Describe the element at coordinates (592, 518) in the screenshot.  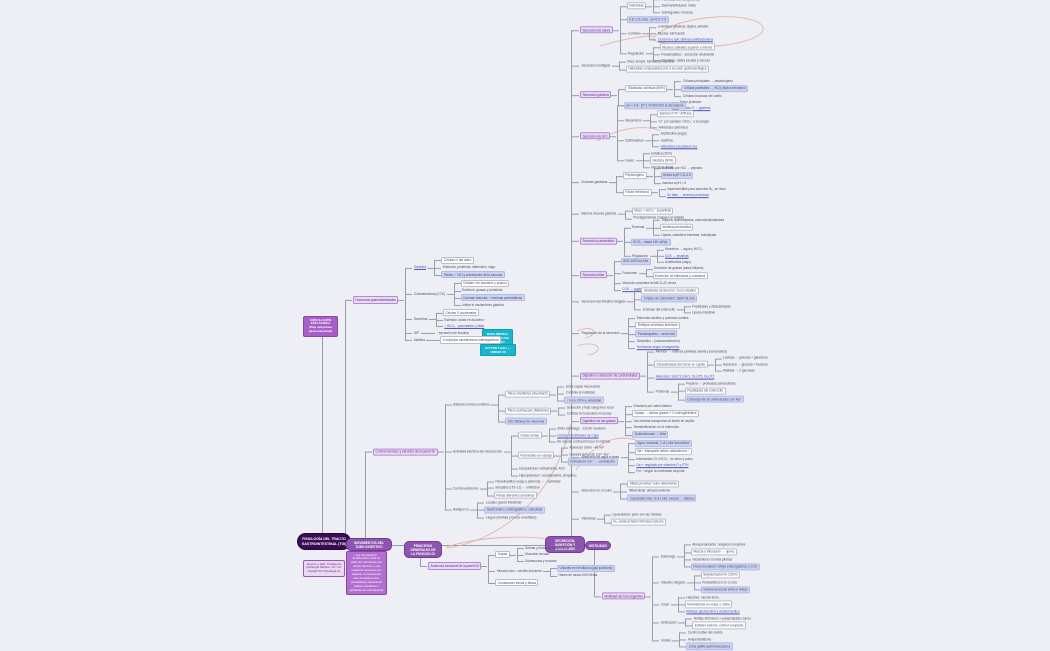
I see `mindmap-node: Vitaminas` at that location.